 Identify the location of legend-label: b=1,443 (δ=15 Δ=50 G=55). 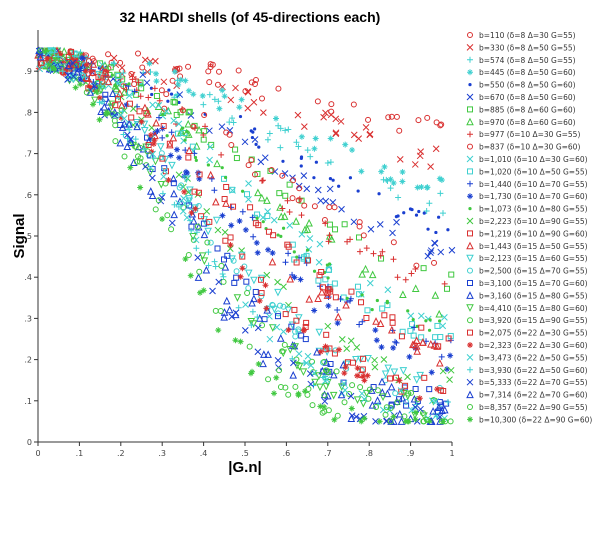
(533, 246).